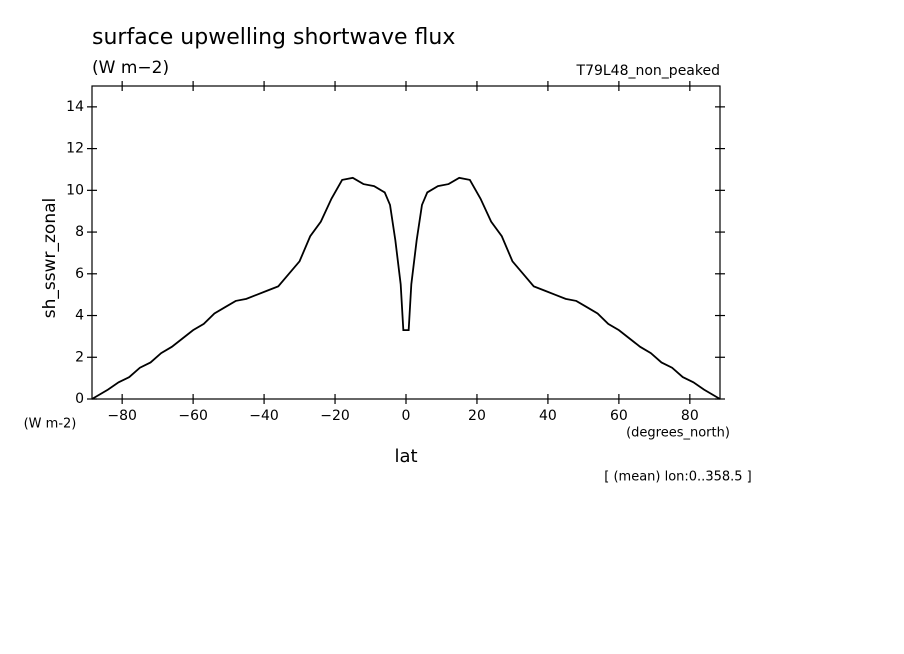  I want to click on x-tick-label: −20, so click(335, 416).